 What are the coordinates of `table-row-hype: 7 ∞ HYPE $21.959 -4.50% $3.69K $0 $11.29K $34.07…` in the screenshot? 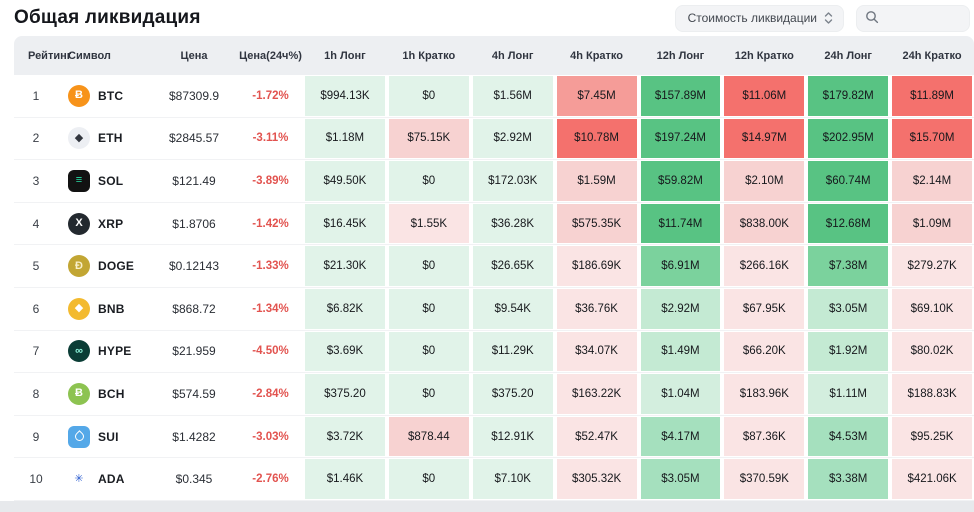 It's located at (494, 352).